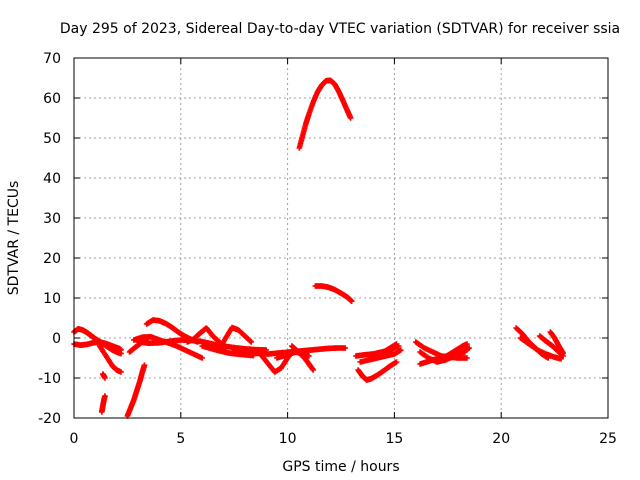  I want to click on y-tick-label: -20, so click(49, 419).